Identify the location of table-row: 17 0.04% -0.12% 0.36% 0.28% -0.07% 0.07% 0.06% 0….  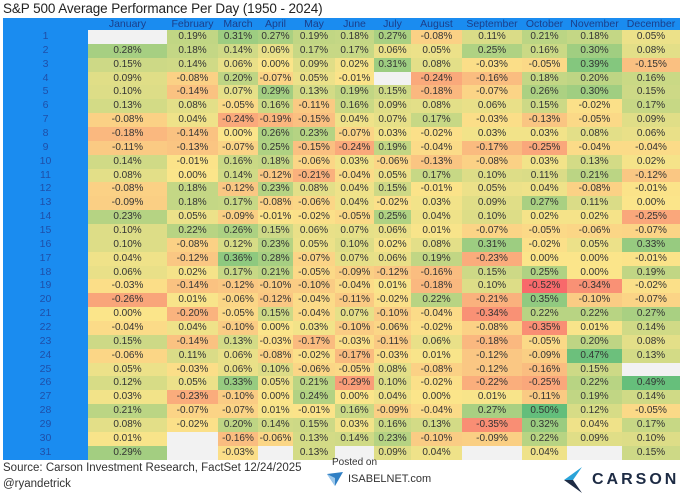
(341, 258).